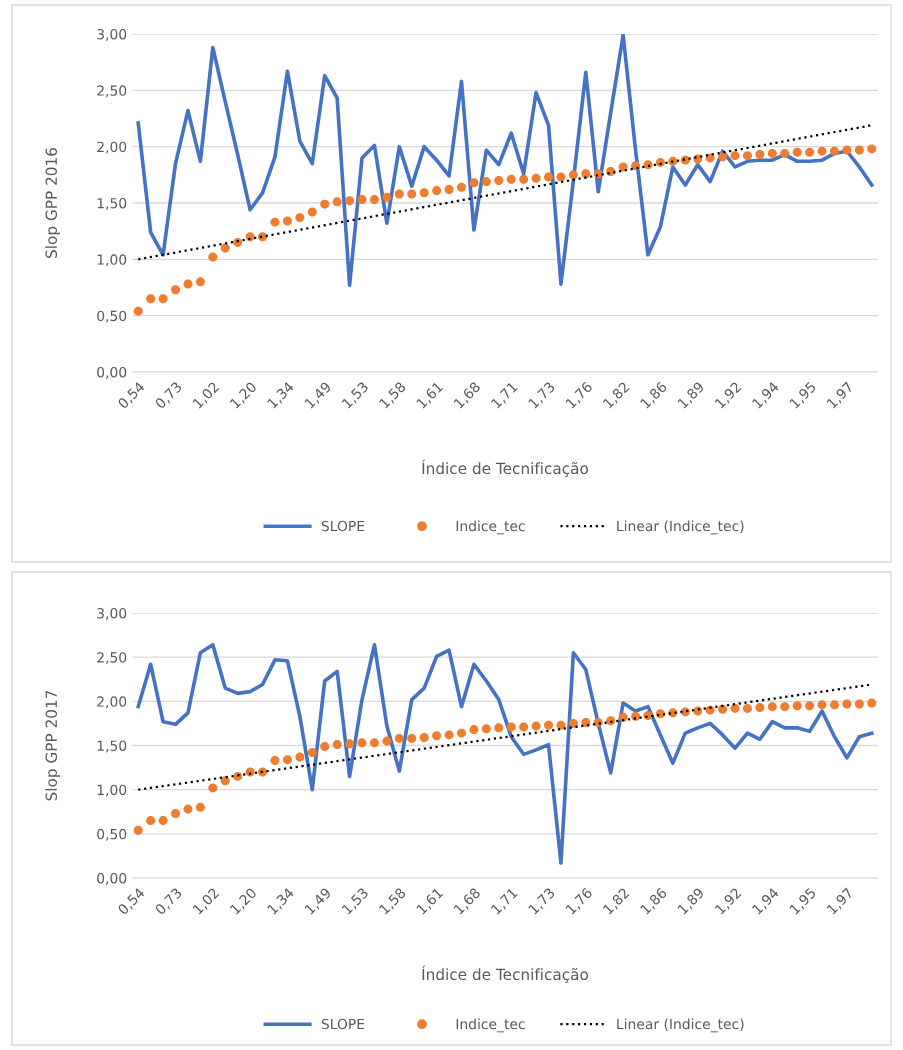 This screenshot has height=1050, width=903. Describe the element at coordinates (112, 147) in the screenshot. I see `y-tick-label: 2,00` at that location.